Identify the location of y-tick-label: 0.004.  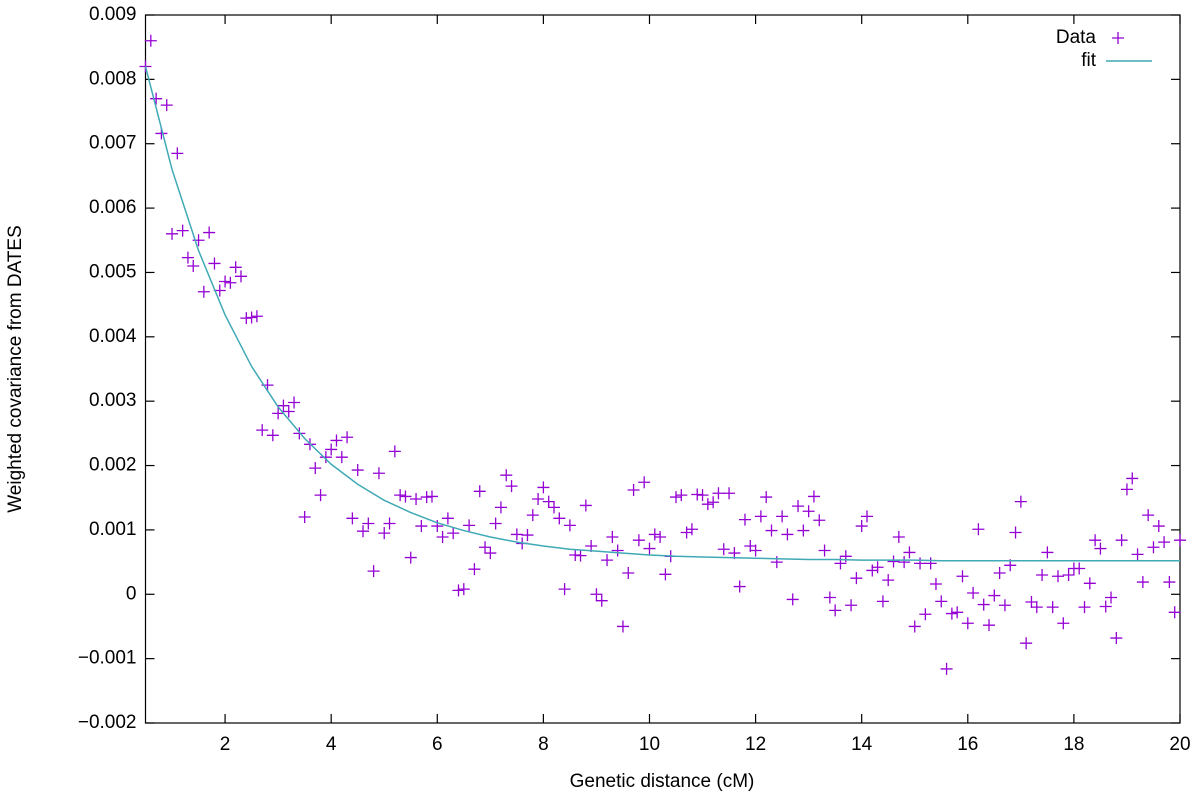
(113, 336).